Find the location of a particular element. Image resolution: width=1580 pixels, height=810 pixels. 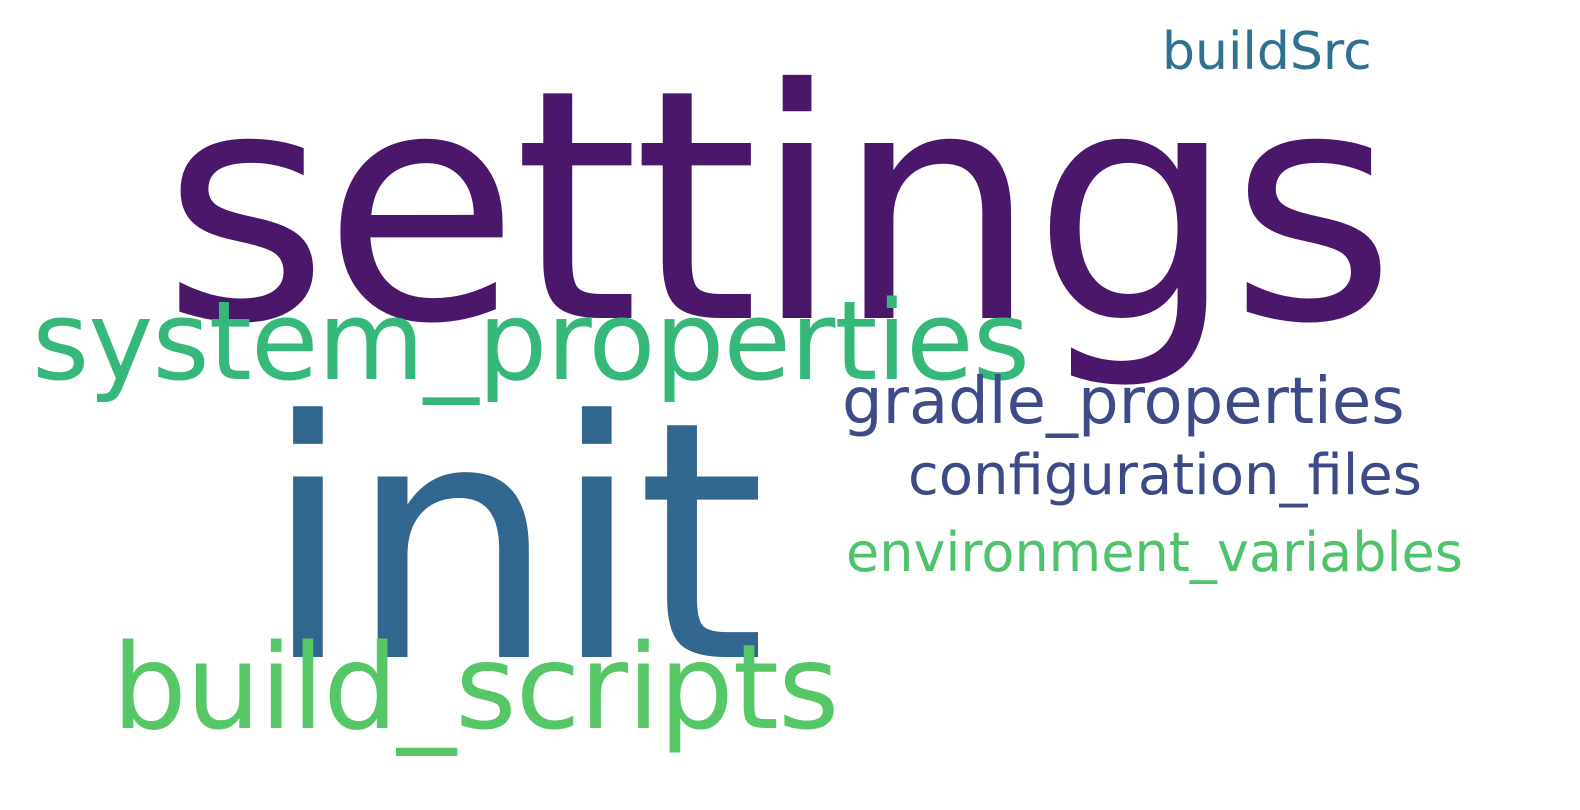

word-configuration-files: configuration_files is located at coordinates (1165, 475).